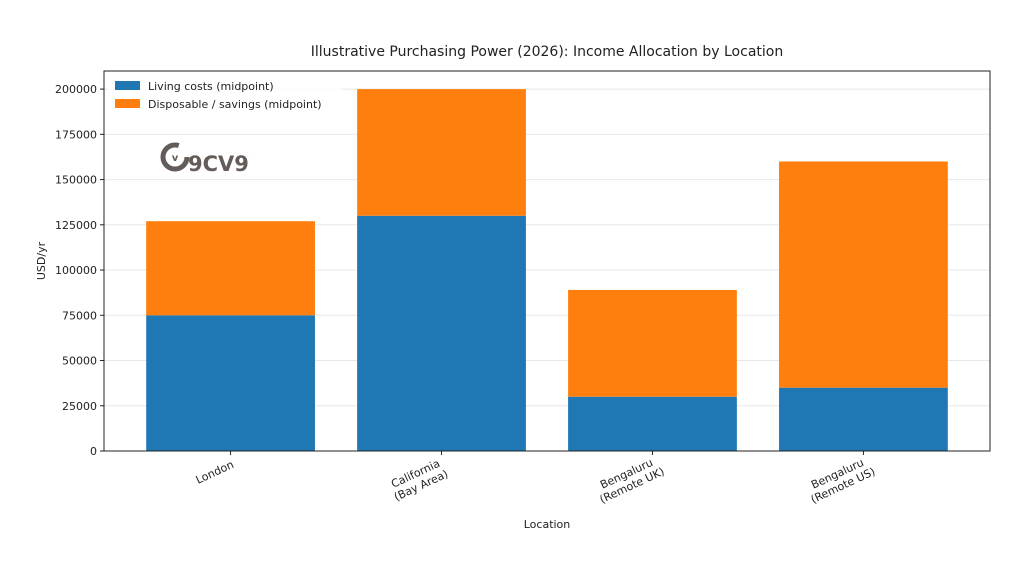 This screenshot has height=580, width=1024. What do you see at coordinates (76, 180) in the screenshot?
I see `y-tick-label: 150000` at bounding box center [76, 180].